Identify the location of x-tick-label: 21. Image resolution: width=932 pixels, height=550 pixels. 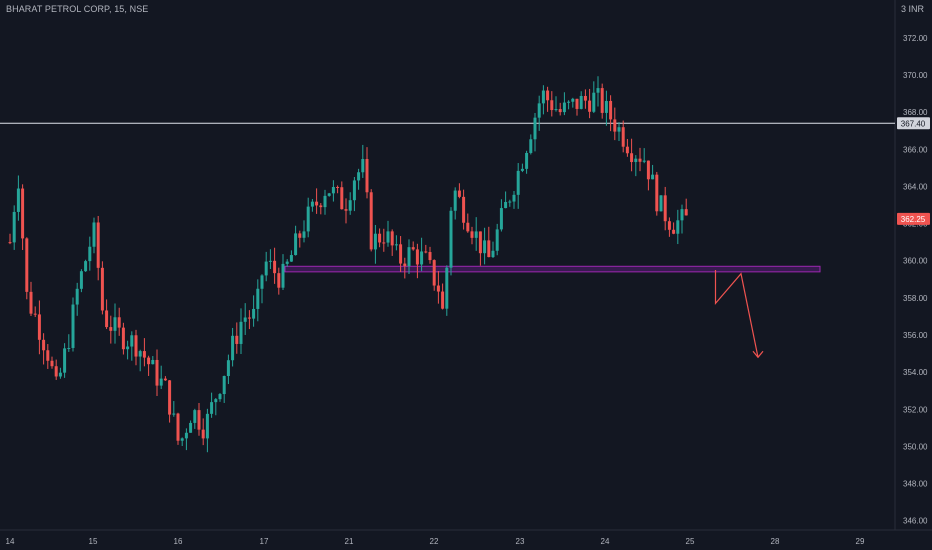
(349, 541).